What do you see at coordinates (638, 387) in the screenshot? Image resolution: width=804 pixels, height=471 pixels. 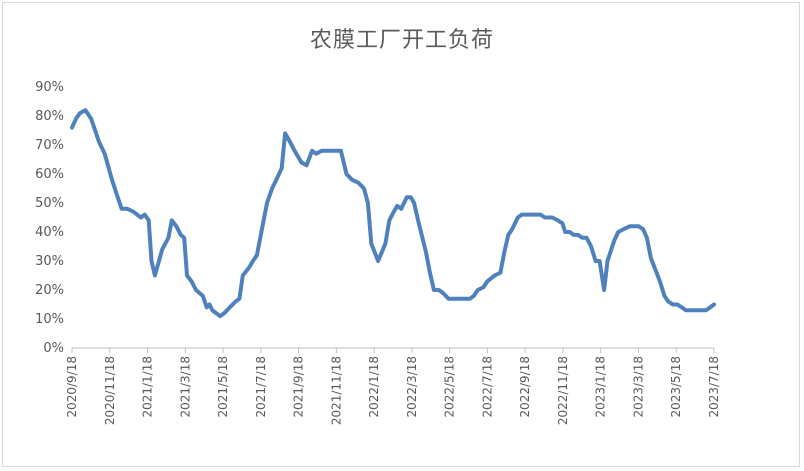 I see `x-tick-label: 2023/3/18` at bounding box center [638, 387].